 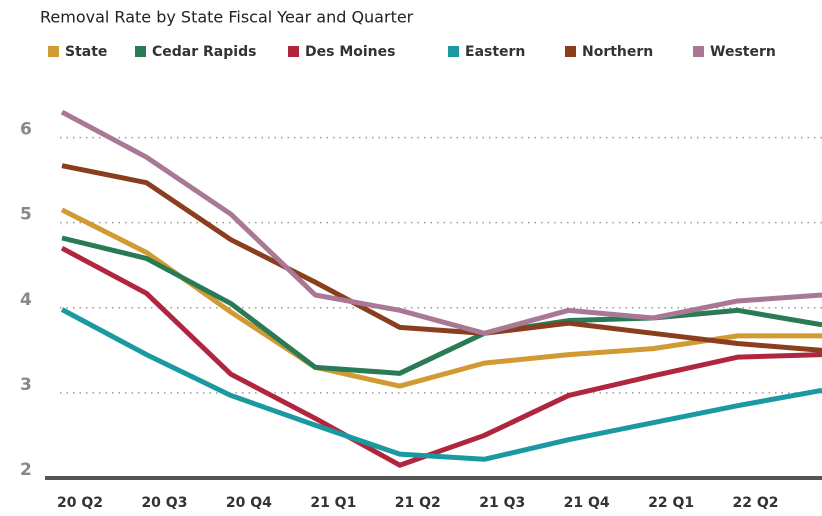 I want to click on legend-label: Northern, so click(x=617, y=52).